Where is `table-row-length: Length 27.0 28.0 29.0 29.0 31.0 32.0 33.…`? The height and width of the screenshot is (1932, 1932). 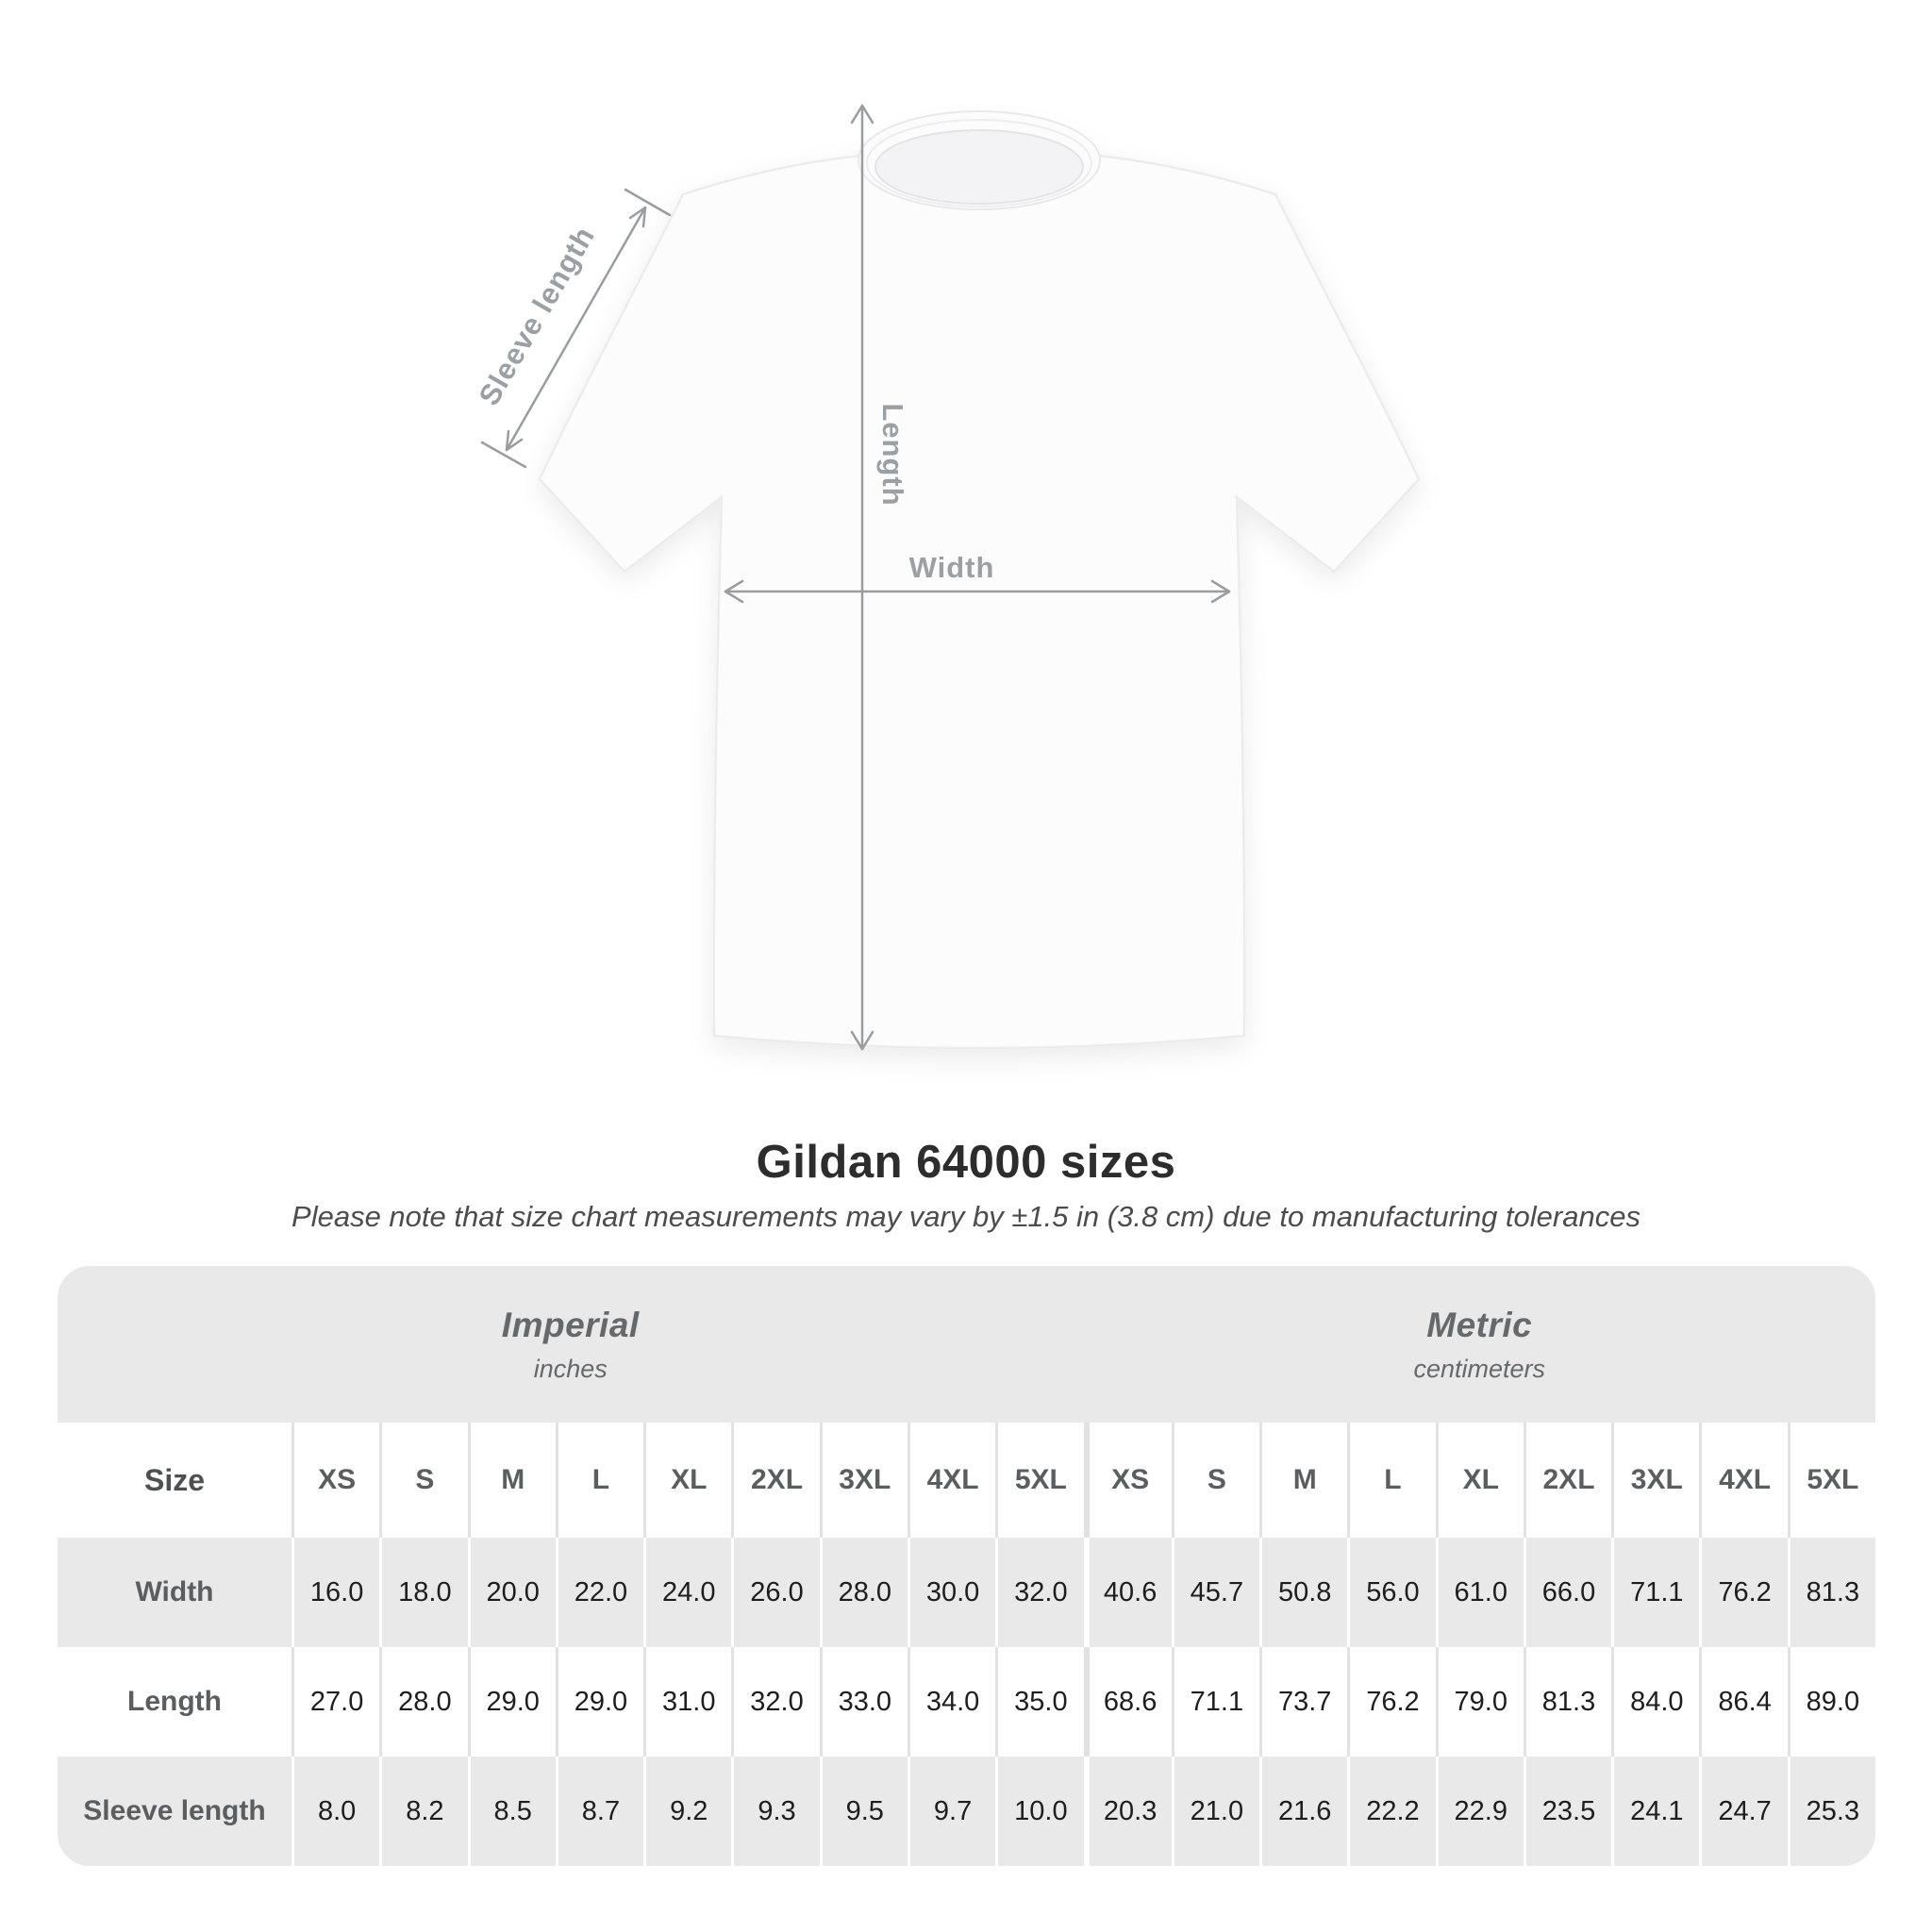
table-row-length: Length 27.0 28.0 29.0 29.0 31.0 32.0 33.… is located at coordinates (967, 1702).